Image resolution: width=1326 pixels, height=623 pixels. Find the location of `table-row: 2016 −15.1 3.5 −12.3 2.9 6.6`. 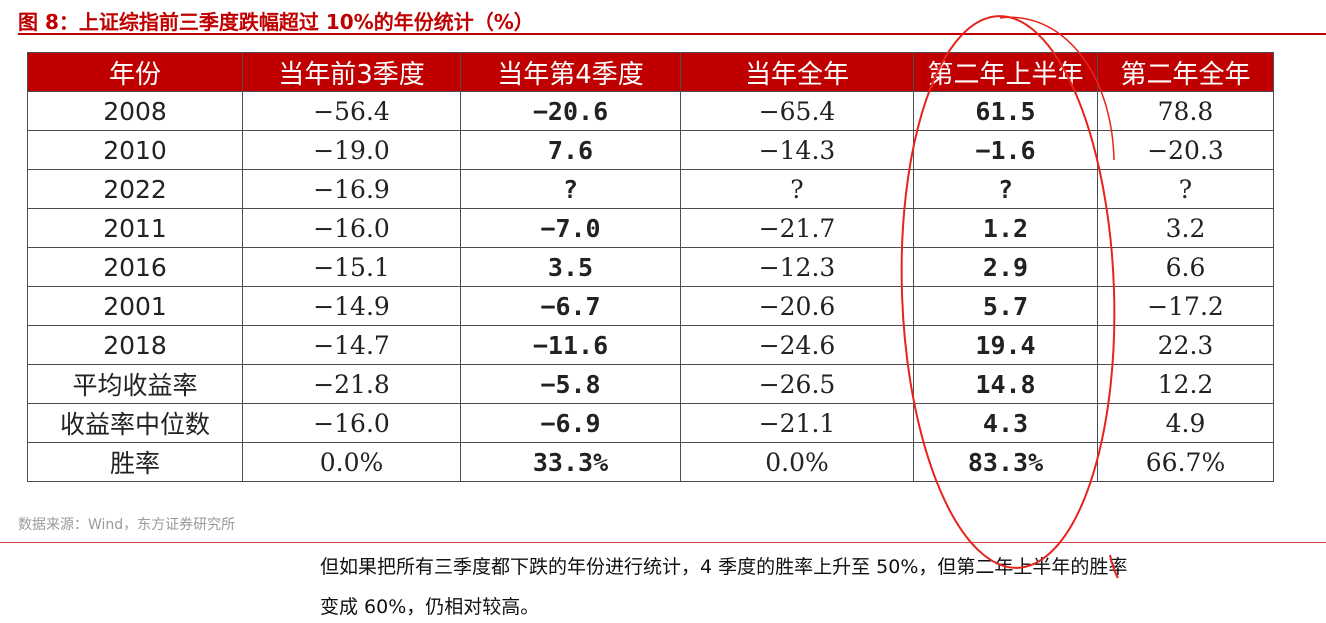

table-row: 2016 −15.1 3.5 −12.3 2.9 6.6 is located at coordinates (650, 267).